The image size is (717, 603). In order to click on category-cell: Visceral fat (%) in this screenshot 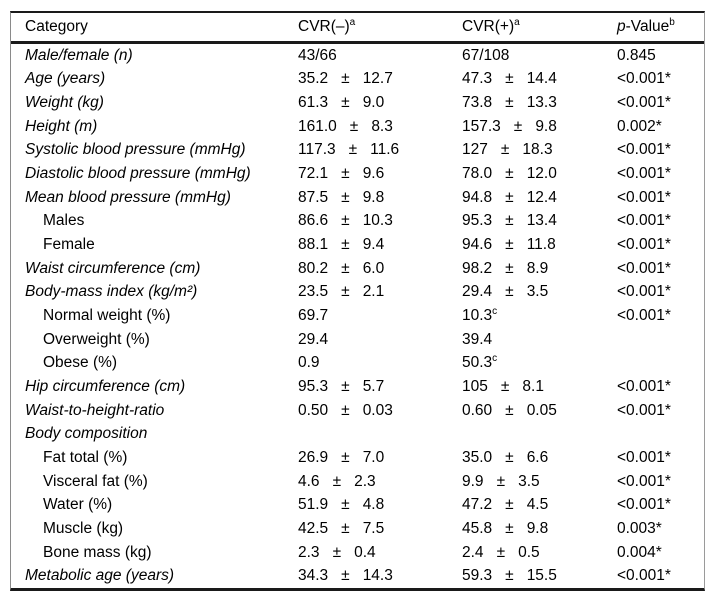, I will do `click(95, 481)`.